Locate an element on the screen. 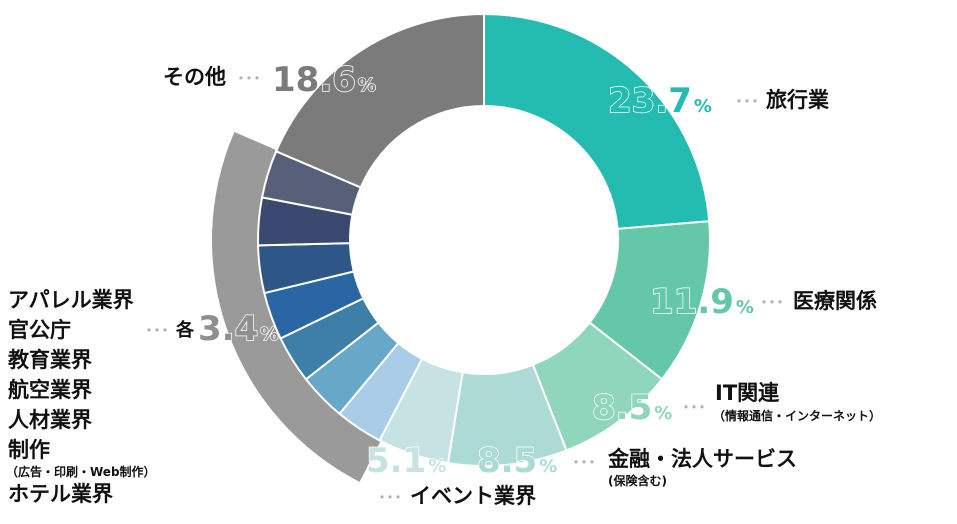 The image size is (957, 524). group-band is located at coordinates (298, 306).